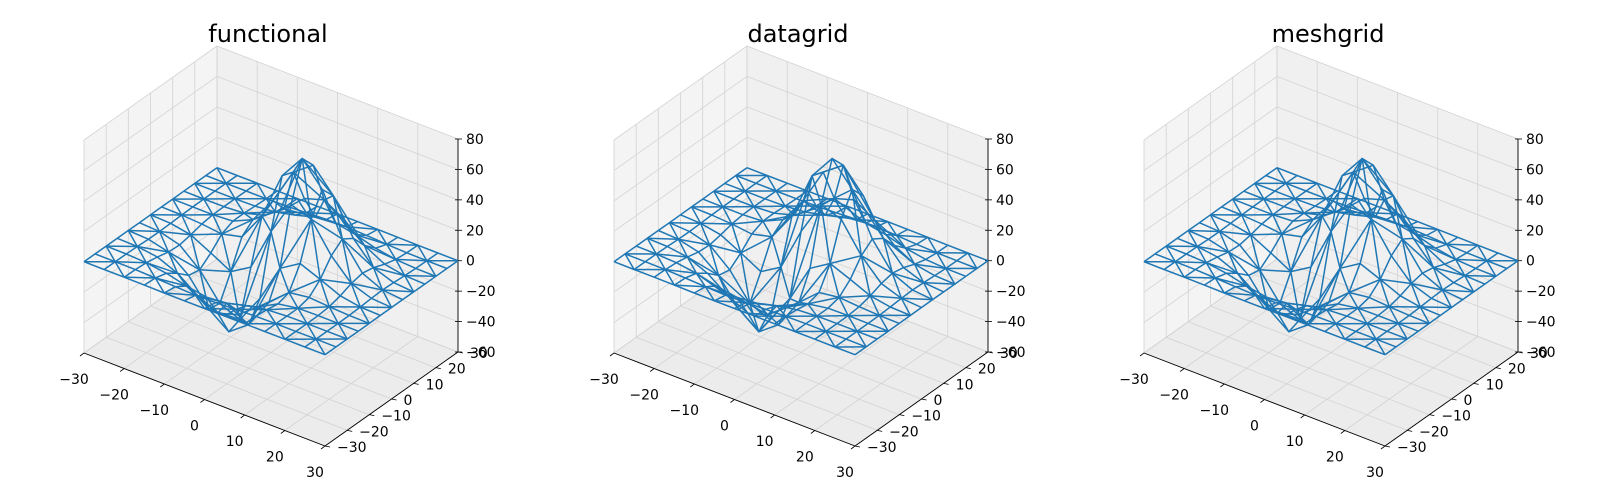 The width and height of the screenshot is (1600, 478). I want to click on z-tick-label: 20, so click(475, 231).